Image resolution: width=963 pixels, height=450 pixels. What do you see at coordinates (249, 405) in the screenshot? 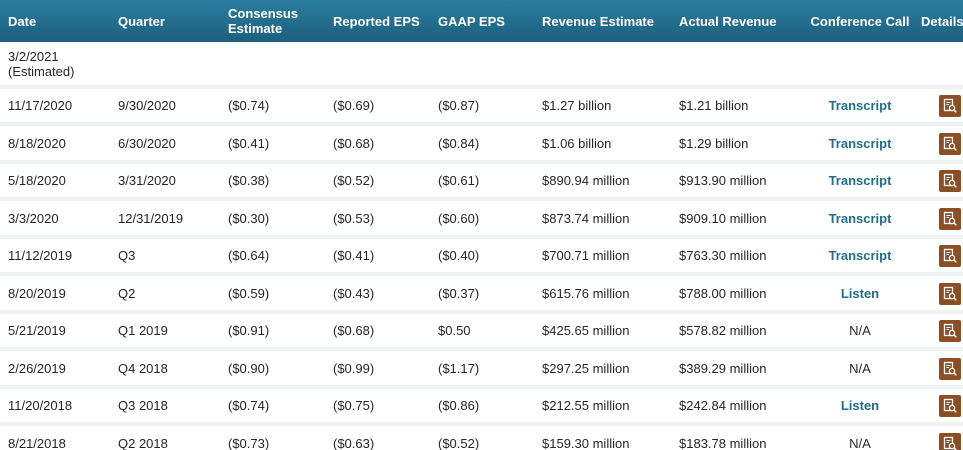
I see `cell-consensus-estimate: ($0.74)` at bounding box center [249, 405].